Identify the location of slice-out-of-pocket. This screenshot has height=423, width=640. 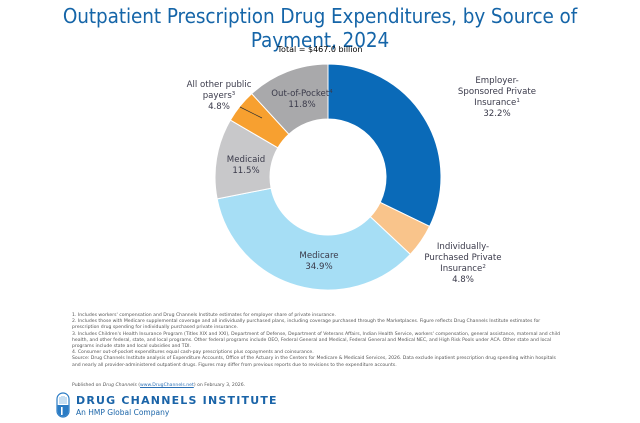
(289, 99).